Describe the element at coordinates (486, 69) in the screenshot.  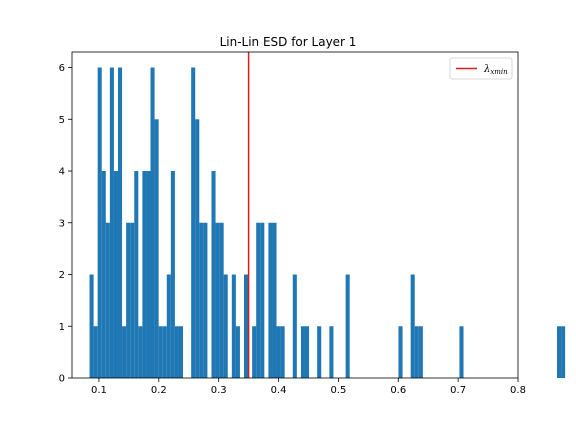
I see `legend-label-main: λ` at that location.